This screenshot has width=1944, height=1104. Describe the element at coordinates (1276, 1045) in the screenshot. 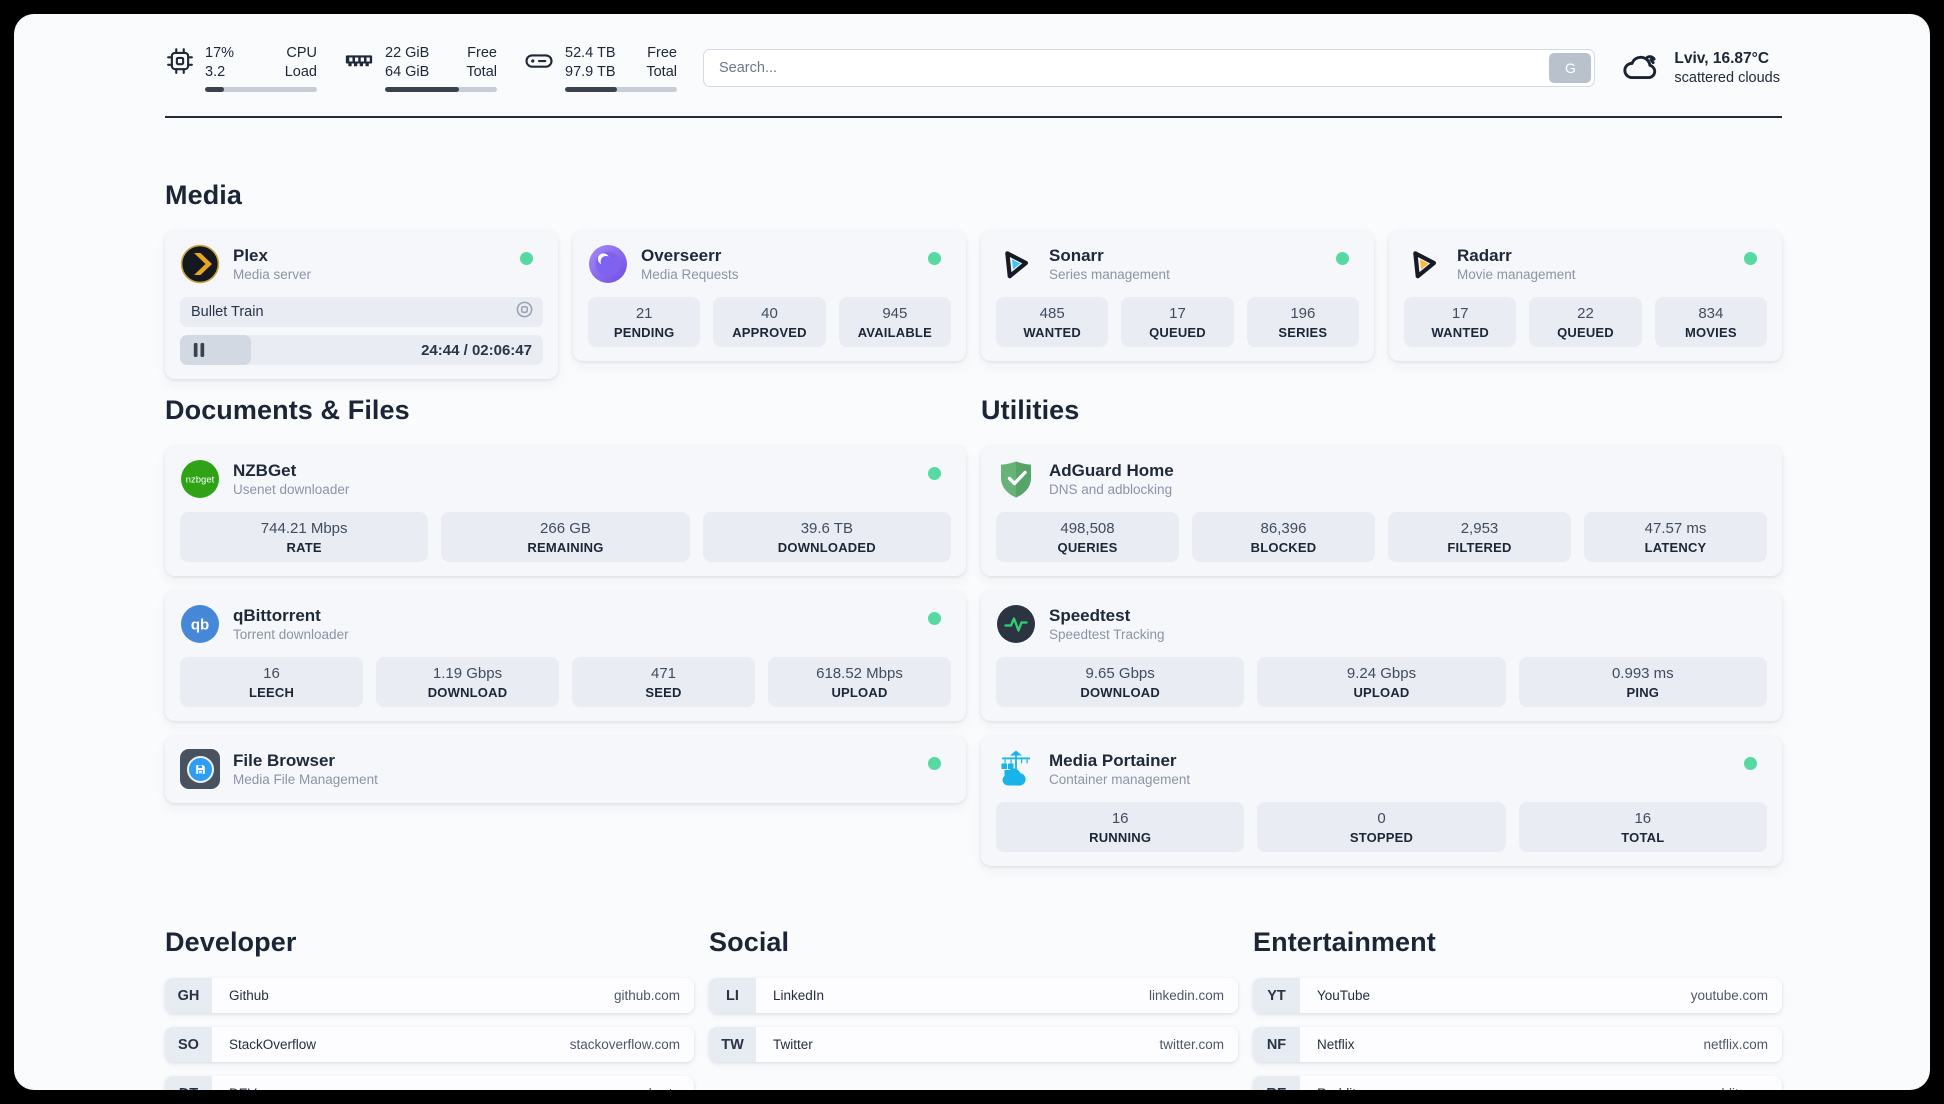

I see `bookmark-abbr: NF` at that location.